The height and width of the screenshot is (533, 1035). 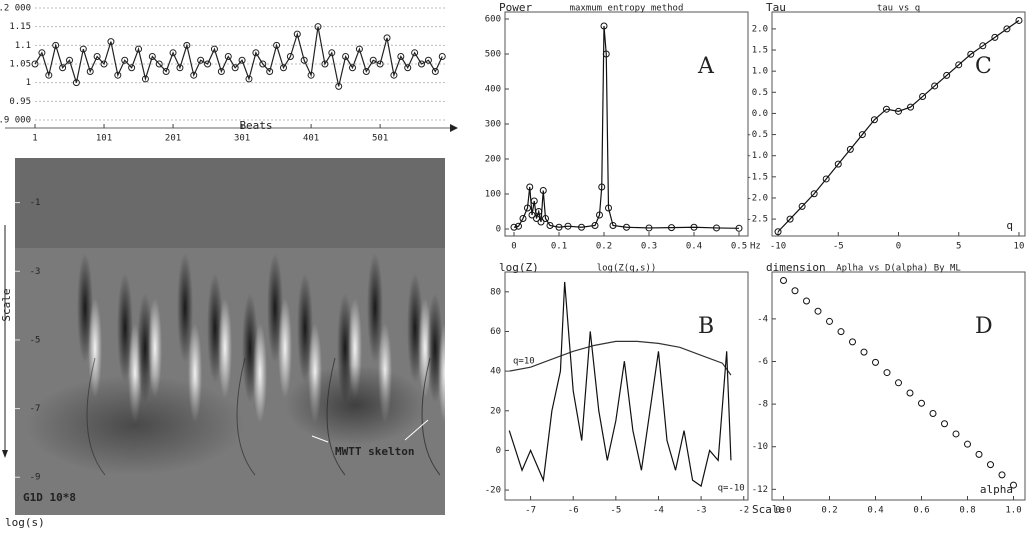 What do you see at coordinates (493, 20) in the screenshot?
I see `y-tick-label: 600` at bounding box center [493, 20].